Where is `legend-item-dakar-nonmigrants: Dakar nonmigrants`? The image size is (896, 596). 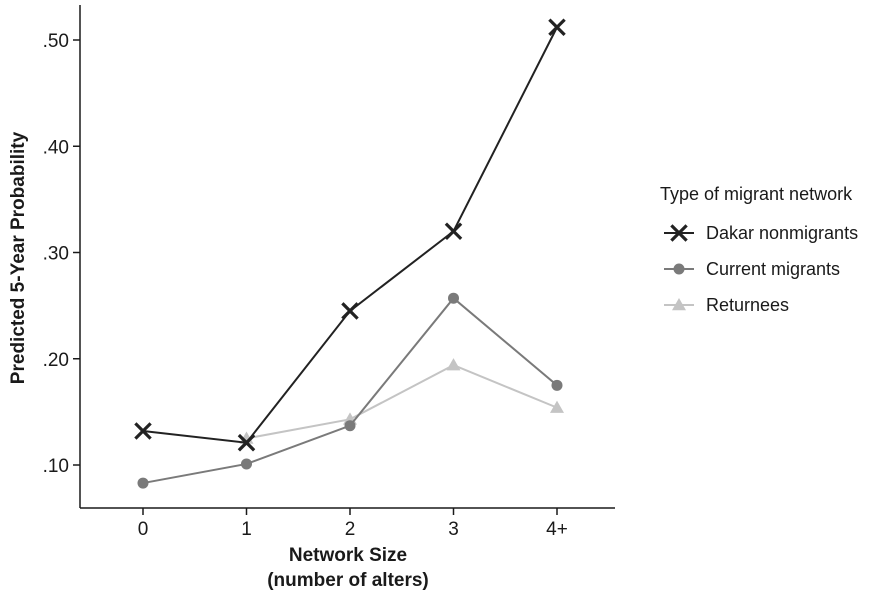
legend-item-dakar-nonmigrants: Dakar nonmigrants is located at coordinates (761, 233).